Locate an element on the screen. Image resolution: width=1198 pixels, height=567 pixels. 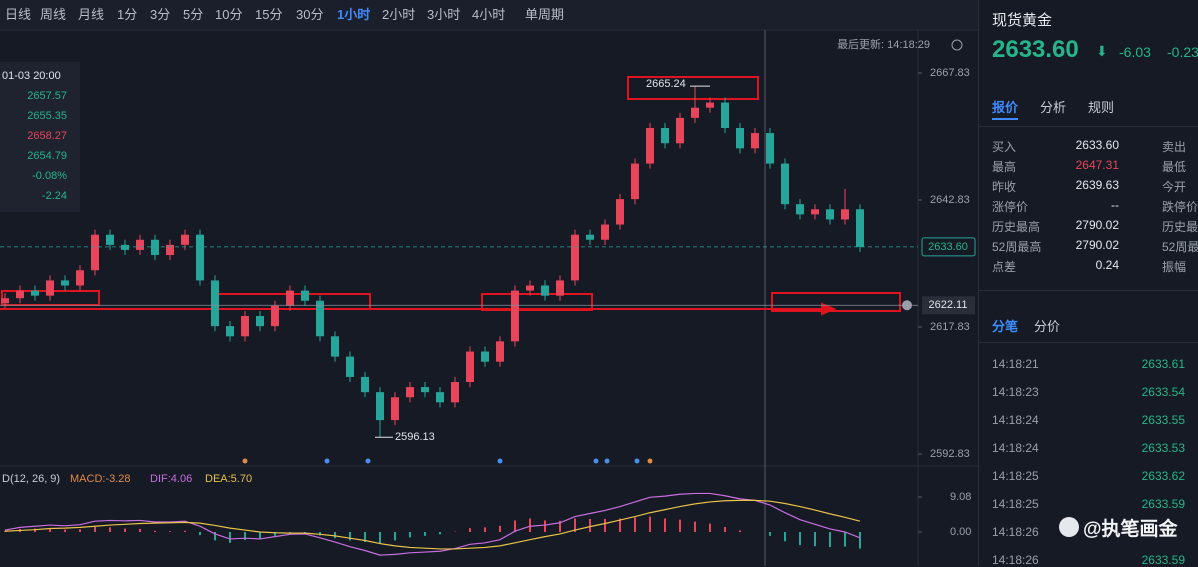
tick-price: 2633.62 is located at coordinates (1163, 476).